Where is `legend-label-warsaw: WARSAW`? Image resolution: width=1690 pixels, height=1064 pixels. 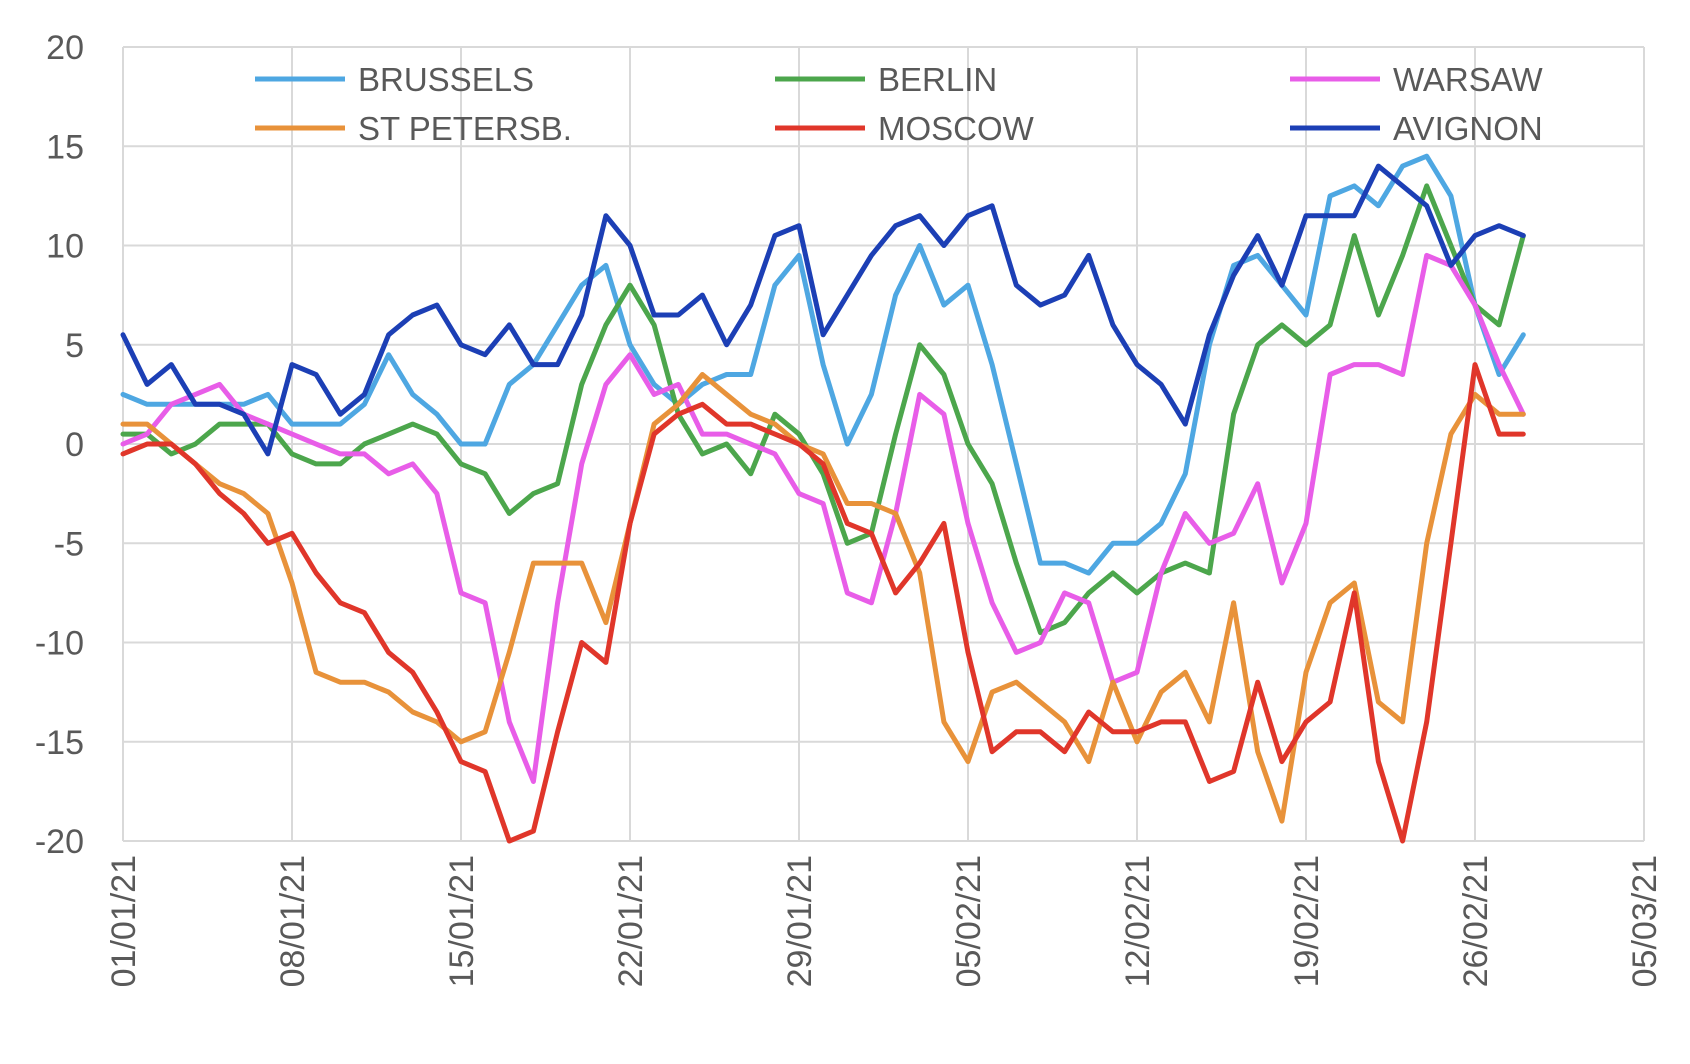
legend-label-warsaw: WARSAW is located at coordinates (1468, 79).